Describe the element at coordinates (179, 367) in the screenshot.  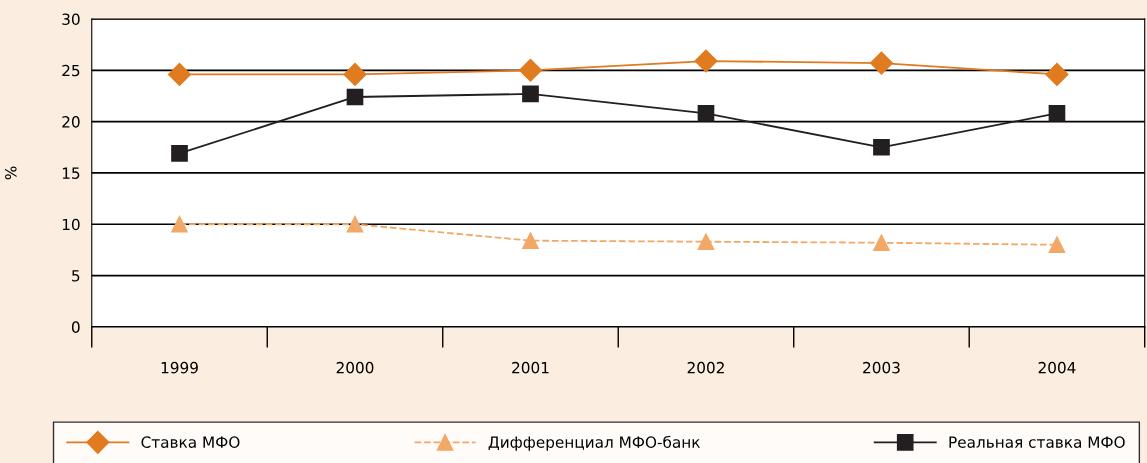
I see `x-tick-label: 1999` at that location.